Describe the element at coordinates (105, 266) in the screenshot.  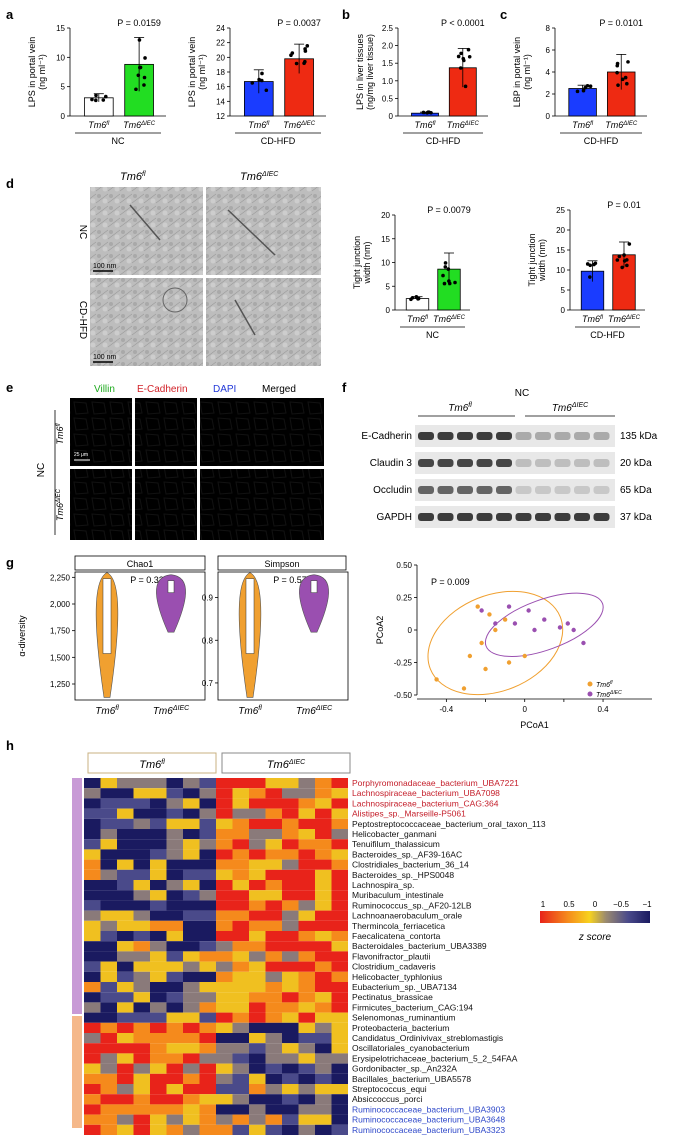
I see `em-scale-text-1: 100 nm` at that location.